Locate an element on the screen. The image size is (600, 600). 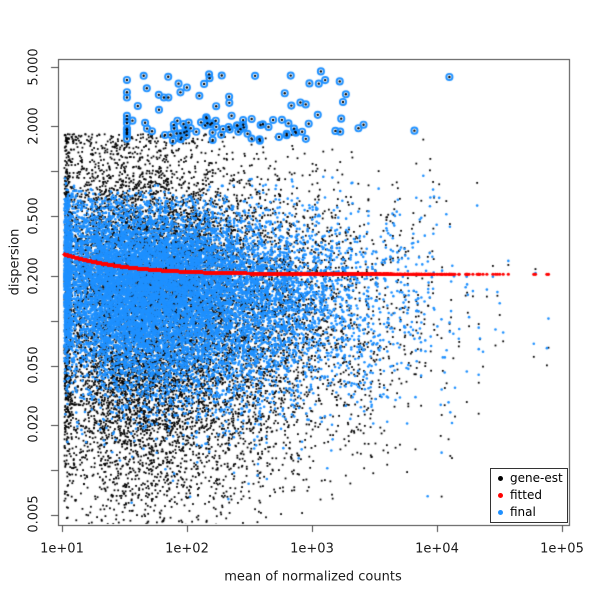
legend-item-gene-est: gene-est is located at coordinates (532, 478).